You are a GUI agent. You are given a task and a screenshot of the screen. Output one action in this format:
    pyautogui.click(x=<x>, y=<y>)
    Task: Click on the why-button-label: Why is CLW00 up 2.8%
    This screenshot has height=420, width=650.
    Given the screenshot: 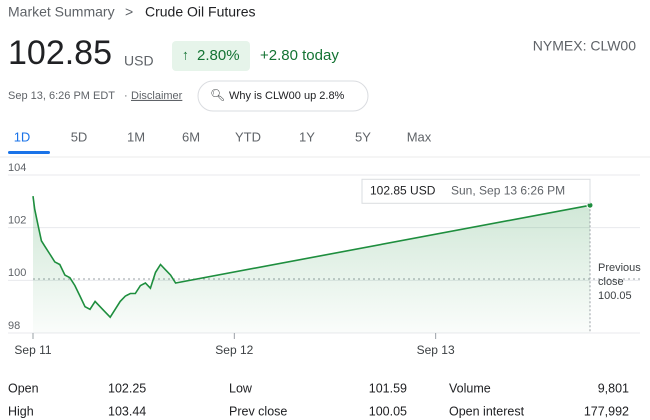 What is the action you would take?
    pyautogui.click(x=287, y=96)
    